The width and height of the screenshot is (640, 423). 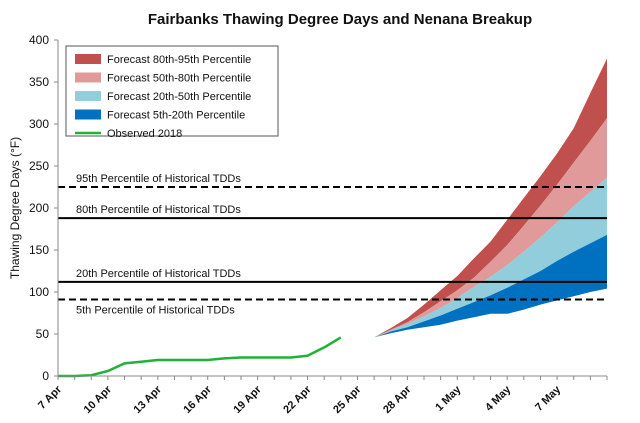 I want to click on y-tick-label: 0, so click(x=45, y=376).